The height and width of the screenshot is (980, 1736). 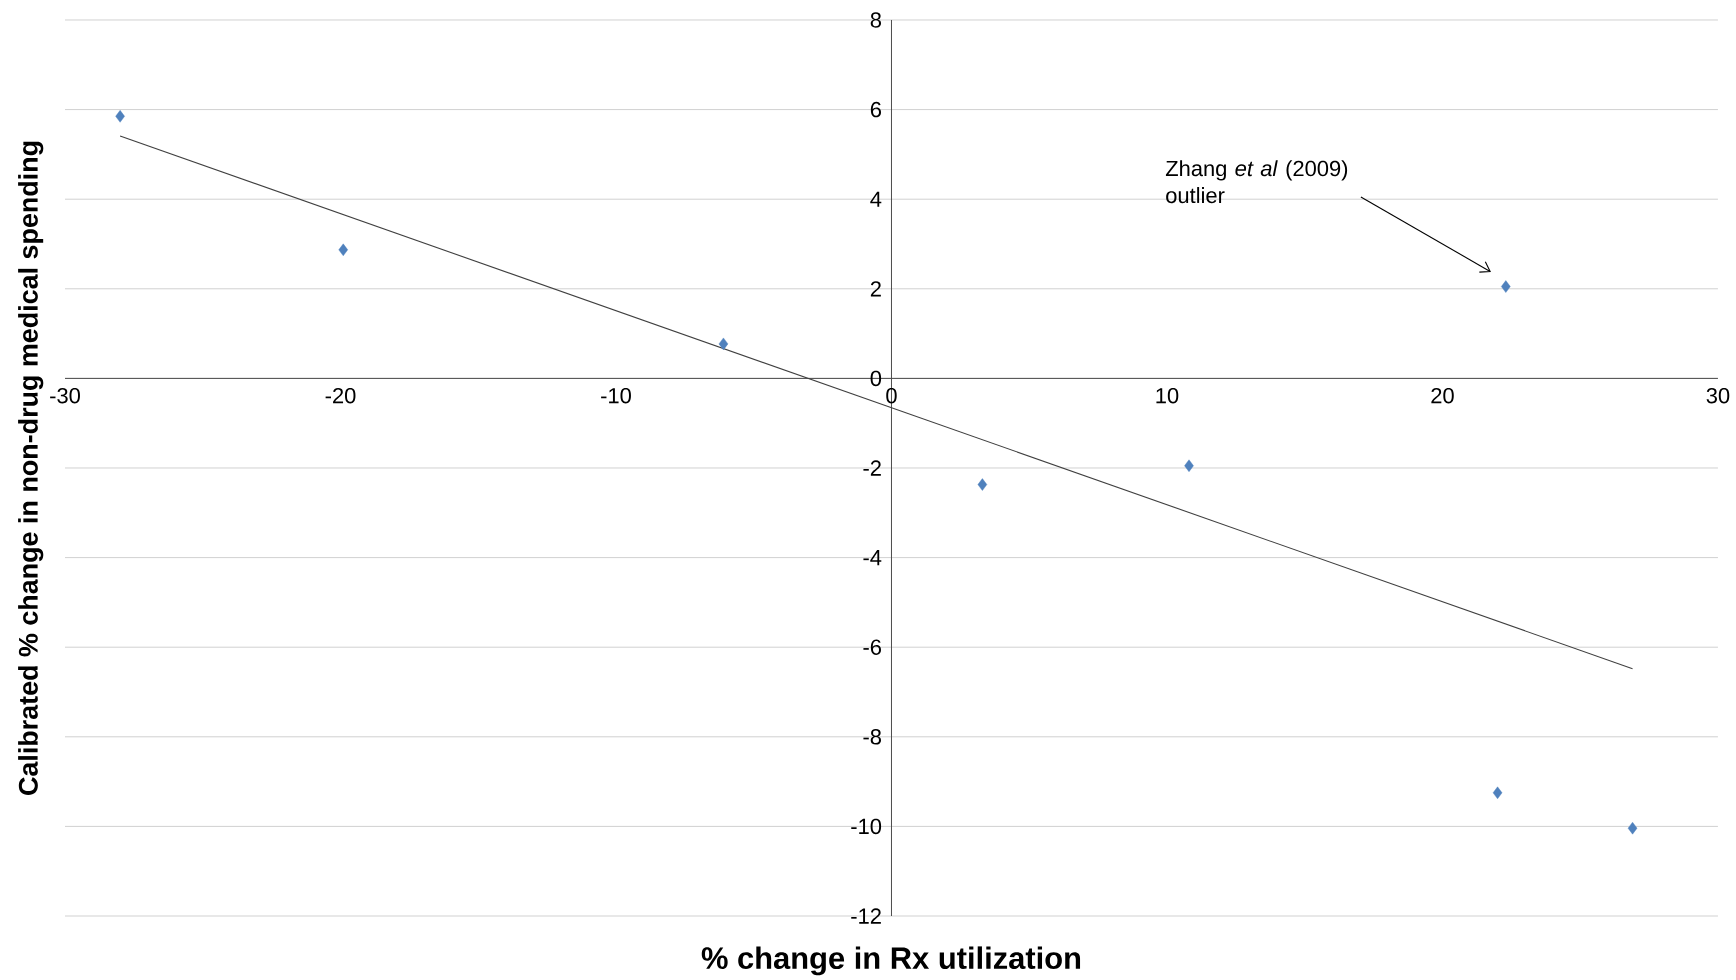 I want to click on x-tick-label: -30, so click(x=65, y=395).